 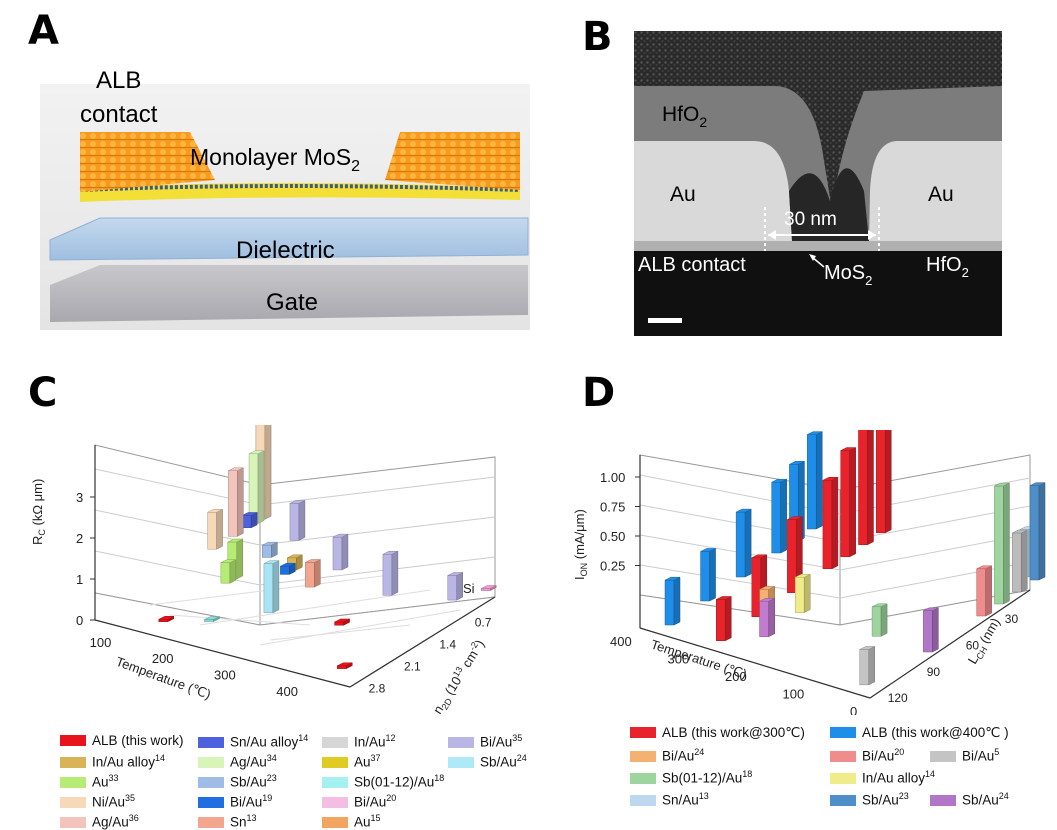 I want to click on gate-layer, so click(x=289, y=293).